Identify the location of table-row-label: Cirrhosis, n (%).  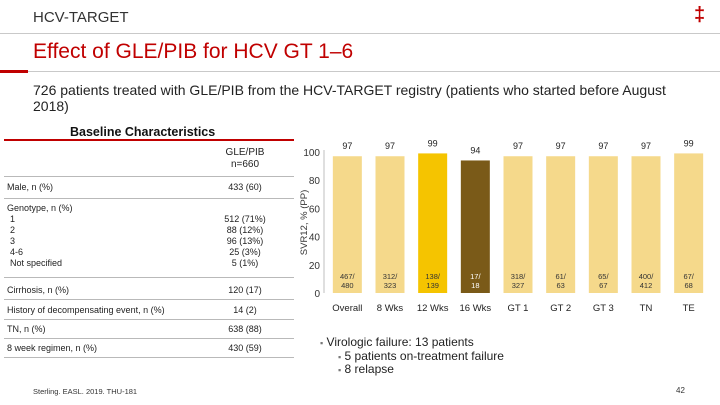
(38, 290).